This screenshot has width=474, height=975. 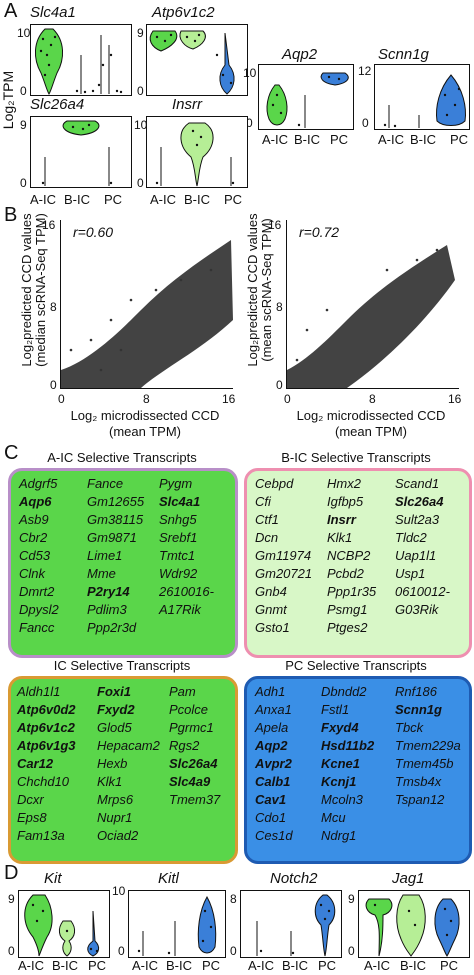 What do you see at coordinates (252, 290) in the screenshot?
I see `scatter-right-ylabel-1: Log₂predicted CCD values` at bounding box center [252, 290].